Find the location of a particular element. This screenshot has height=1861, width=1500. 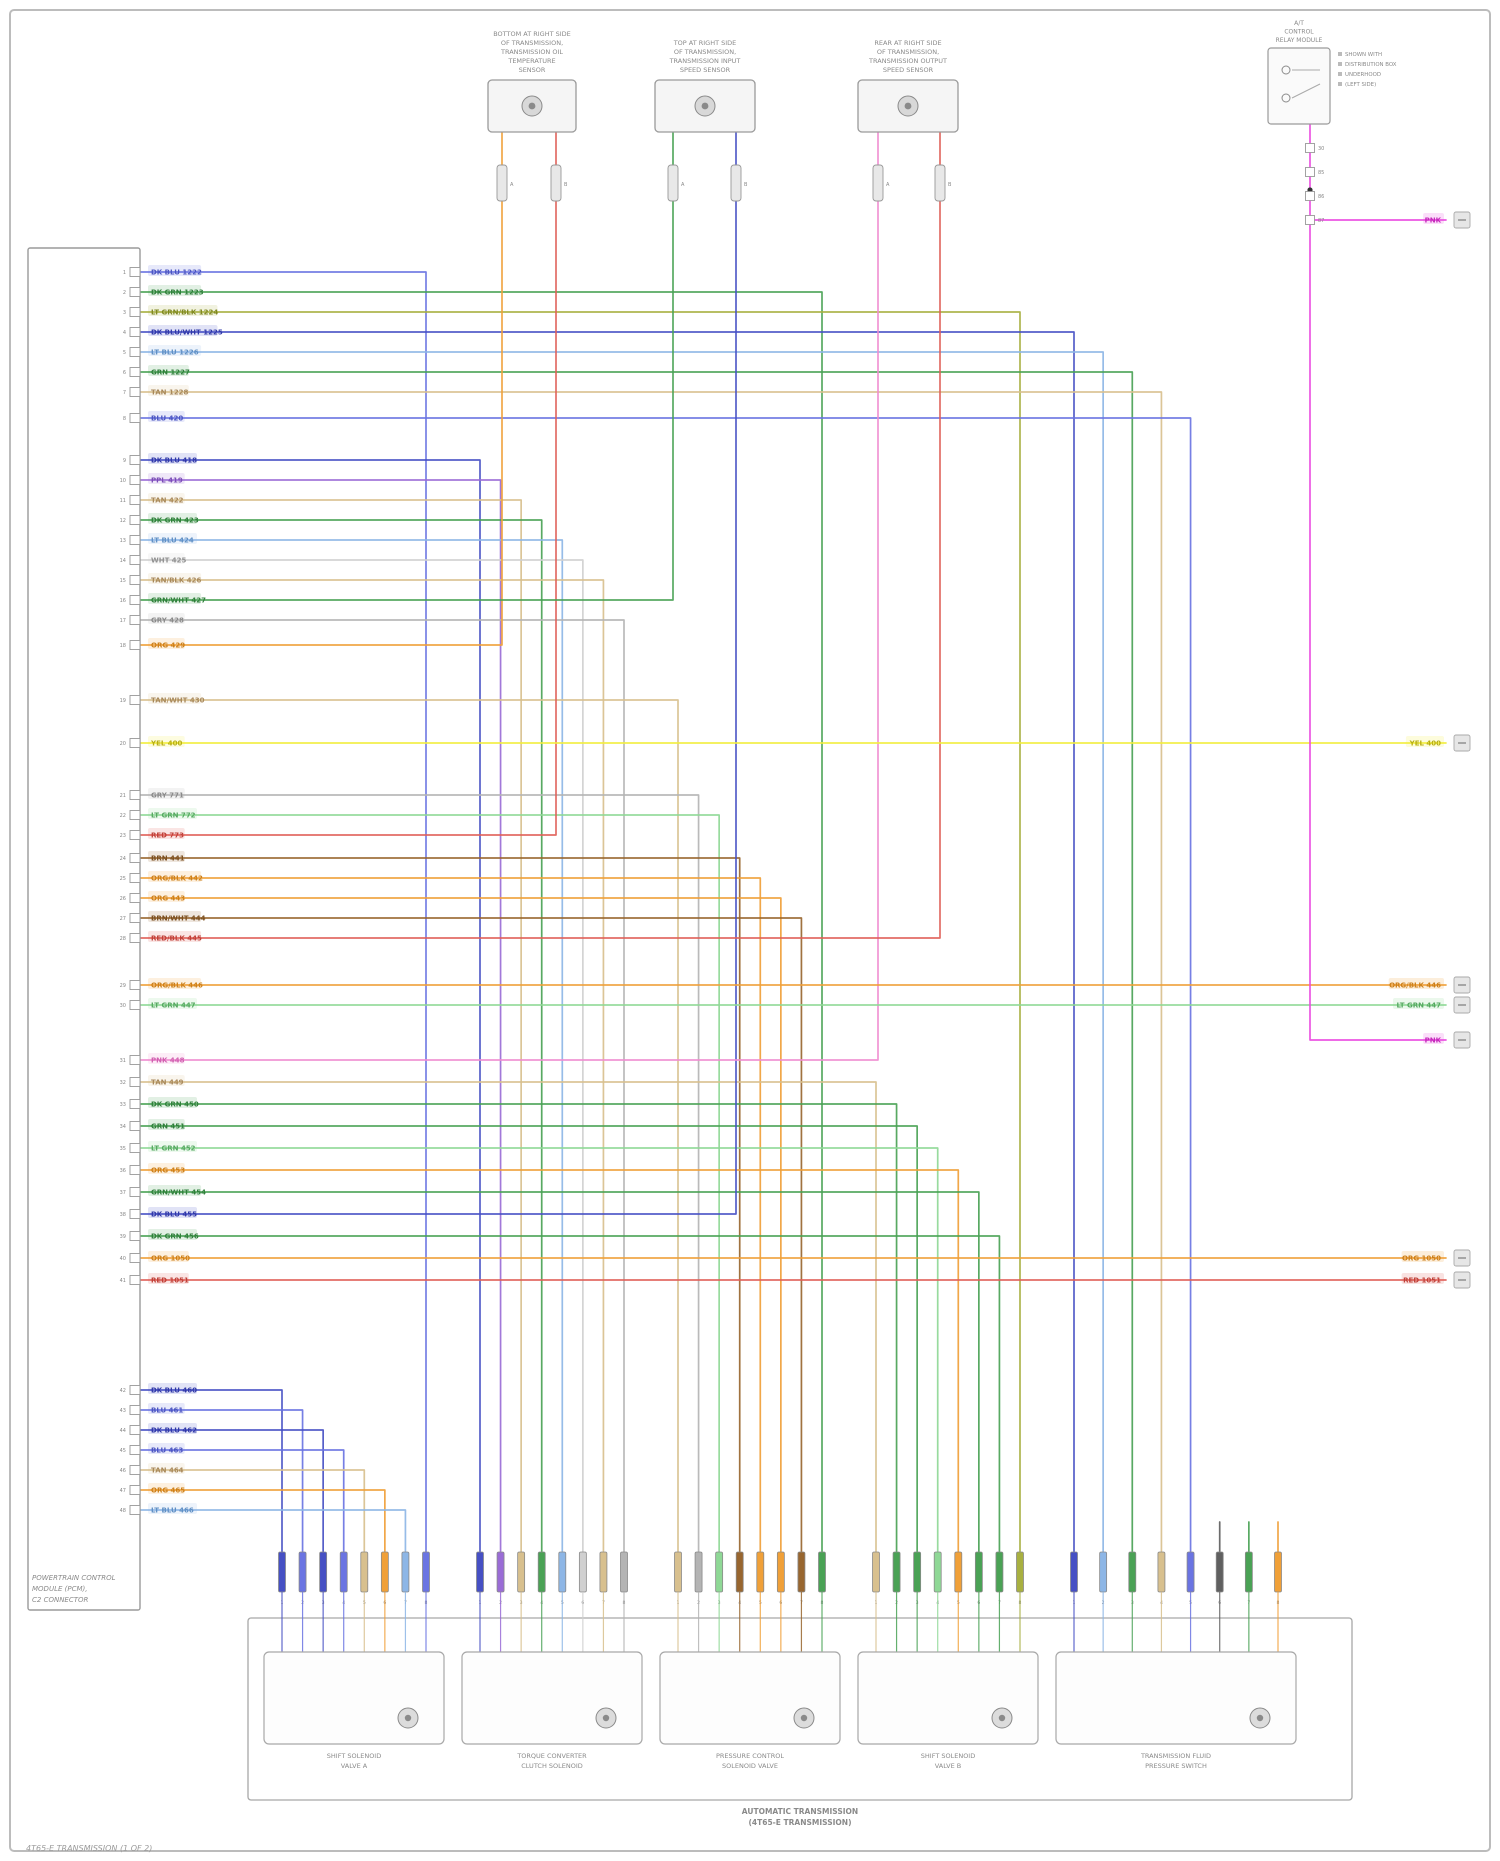

wire-label: TAN 1228 is located at coordinates (170, 393).